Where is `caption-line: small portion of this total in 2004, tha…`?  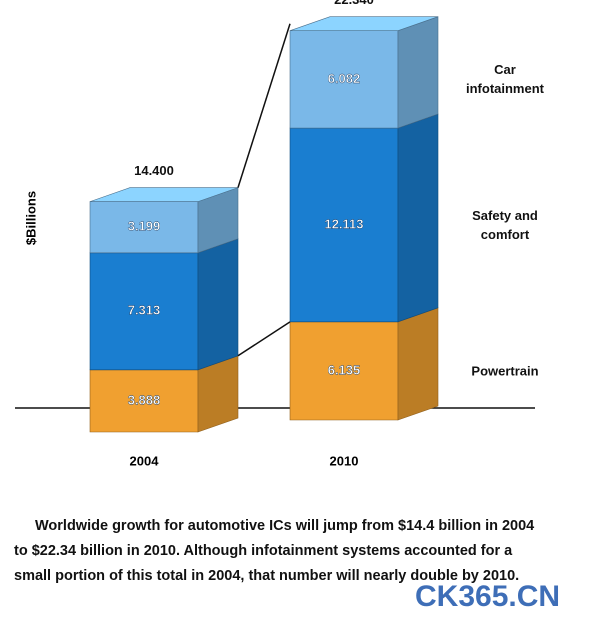
caption-line: small portion of this total in 2004, tha… is located at coordinates (267, 576).